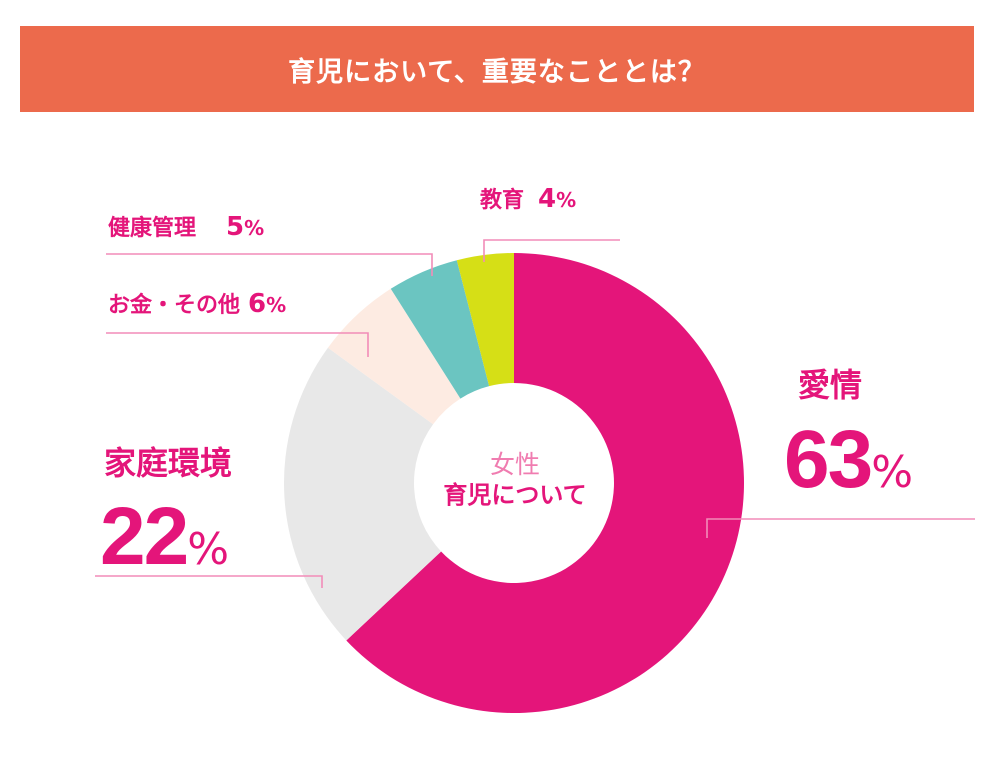  What do you see at coordinates (515, 495) in the screenshot?
I see `center-label-line2: 育児について` at bounding box center [515, 495].